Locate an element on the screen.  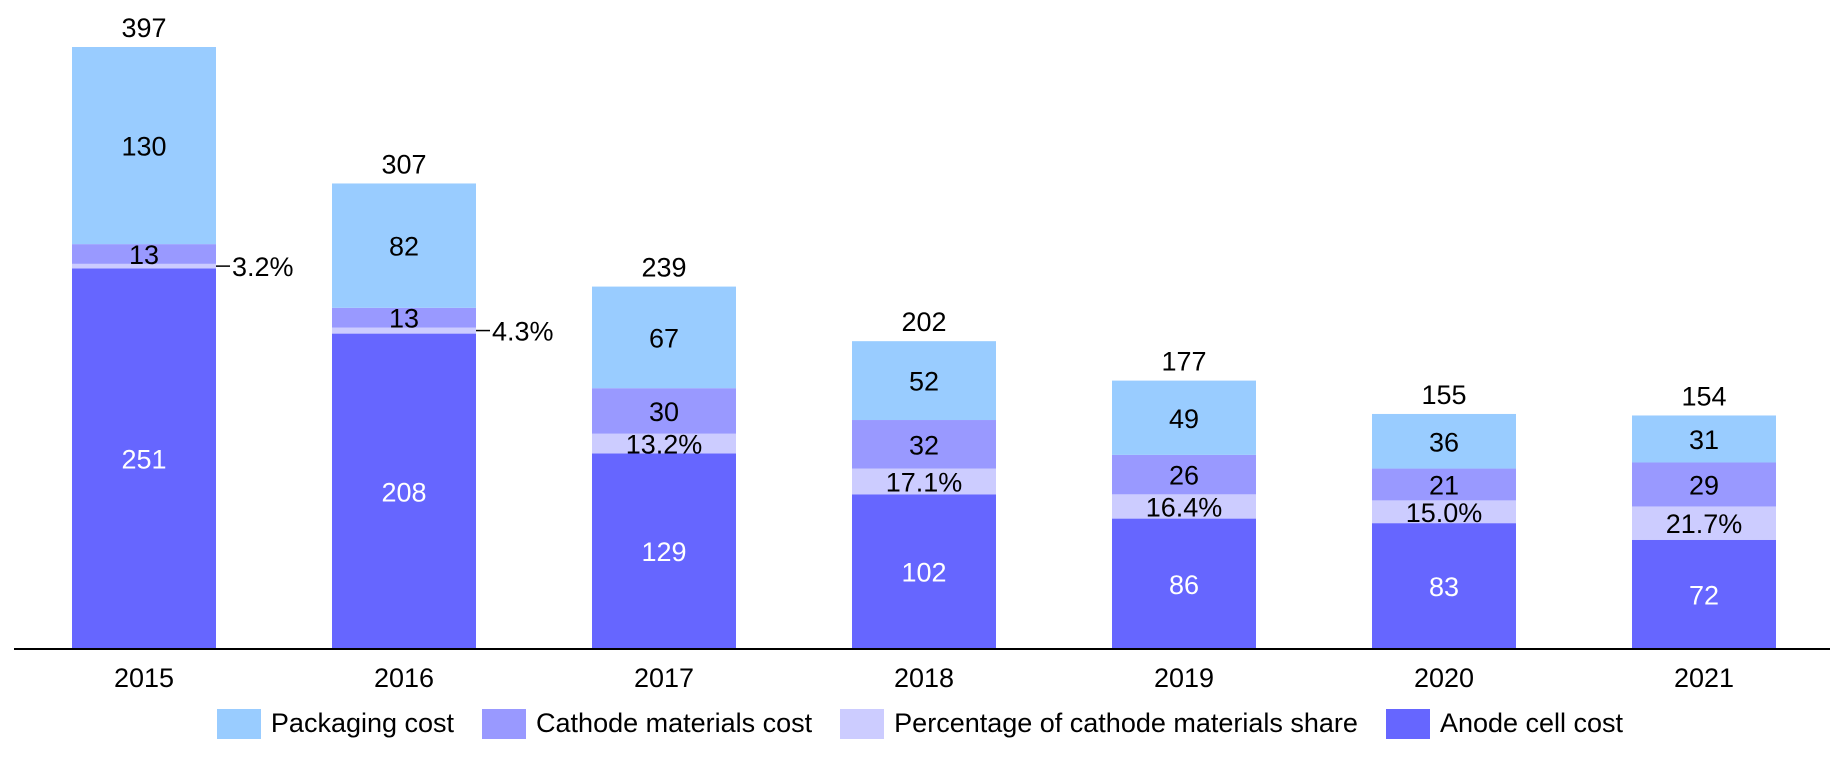
label-total-2016: 307 is located at coordinates (403, 164).